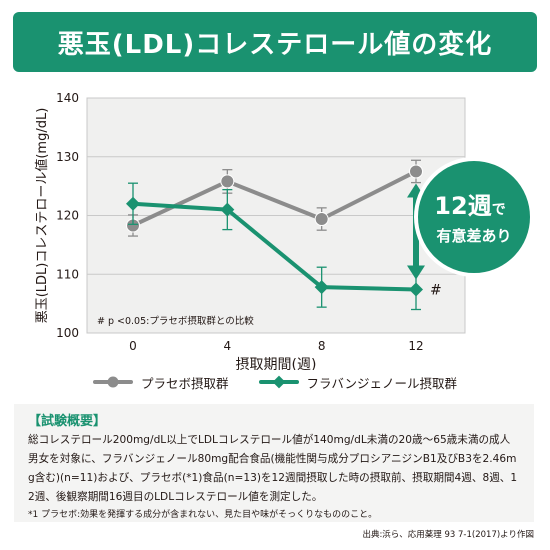 Image resolution: width=550 pixels, height=550 pixels. Describe the element at coordinates (175, 321) in the screenshot. I see `significance-note: # p <0.05:プラセボ摂取群との比較` at that location.